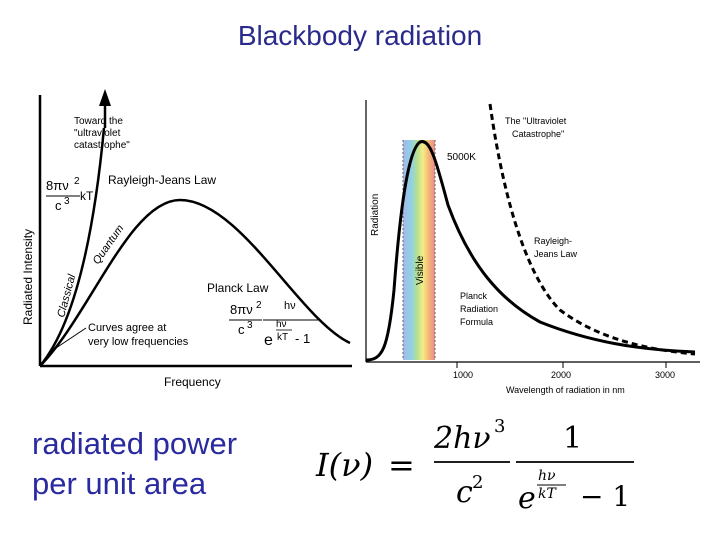 This screenshot has height=540, width=720. I want to click on rj-curve, so click(72, 247).